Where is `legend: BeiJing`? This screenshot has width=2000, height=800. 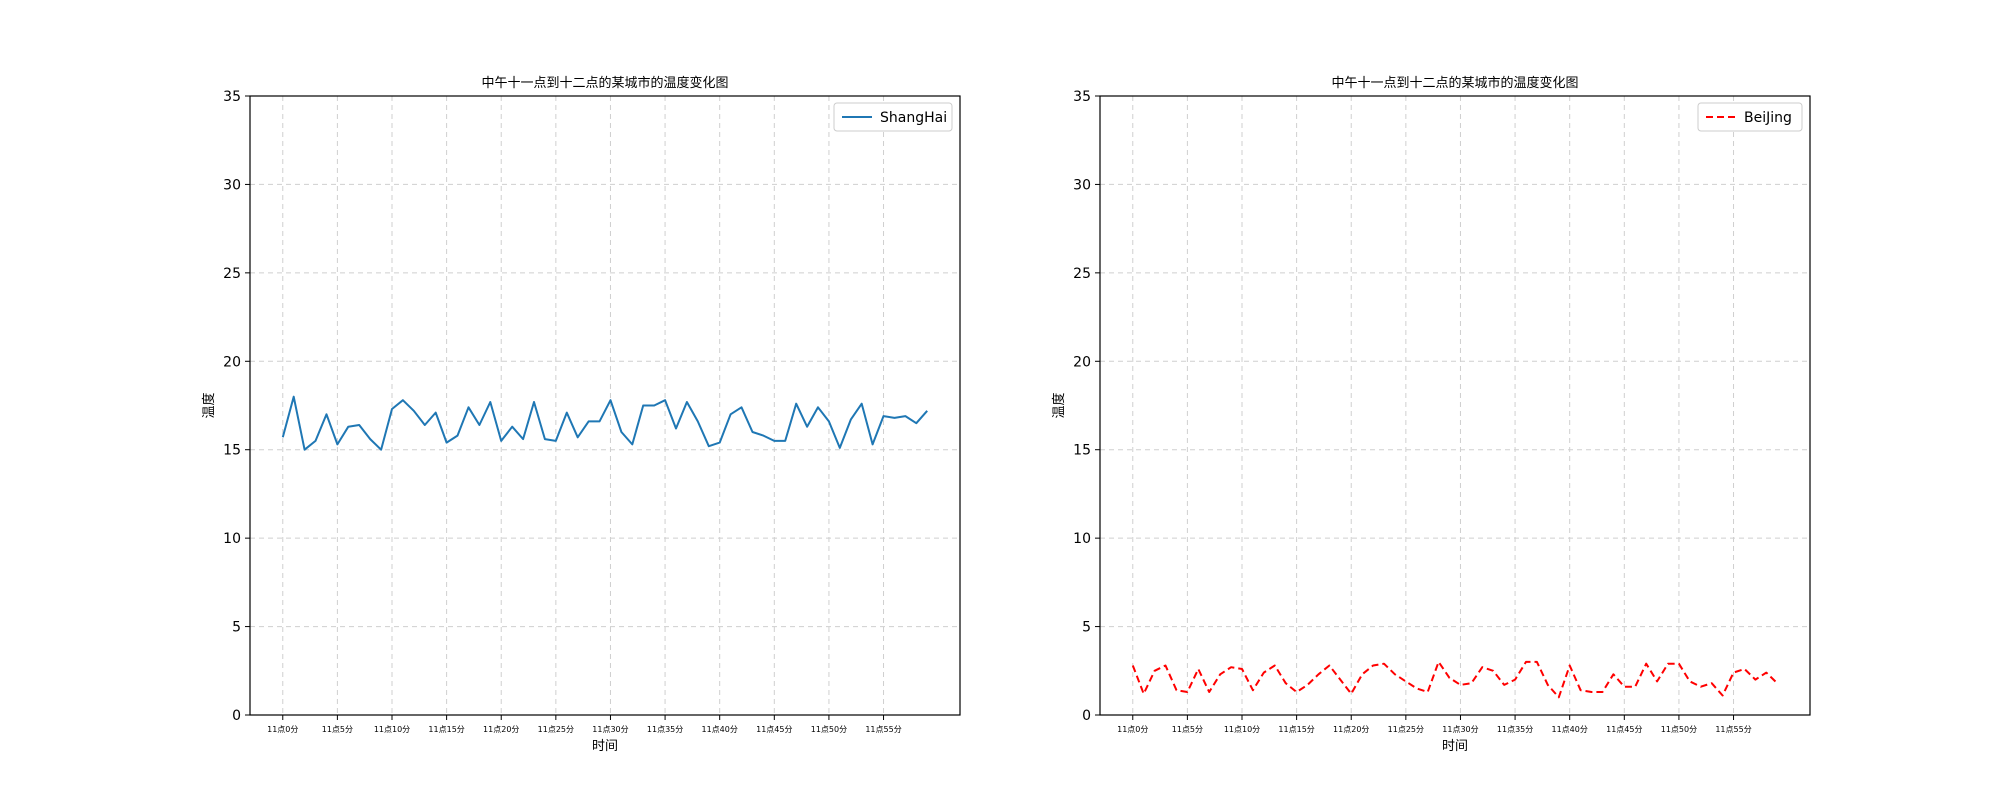 legend: BeiJing is located at coordinates (1750, 117).